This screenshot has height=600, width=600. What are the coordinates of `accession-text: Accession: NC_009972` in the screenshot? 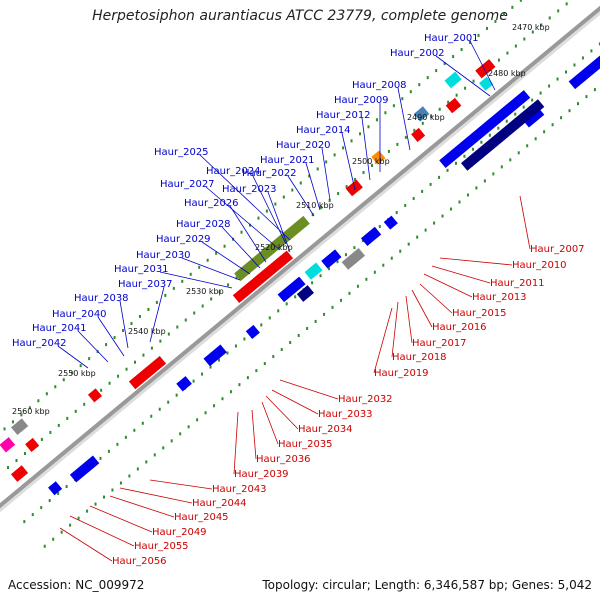 It's located at (76, 585).